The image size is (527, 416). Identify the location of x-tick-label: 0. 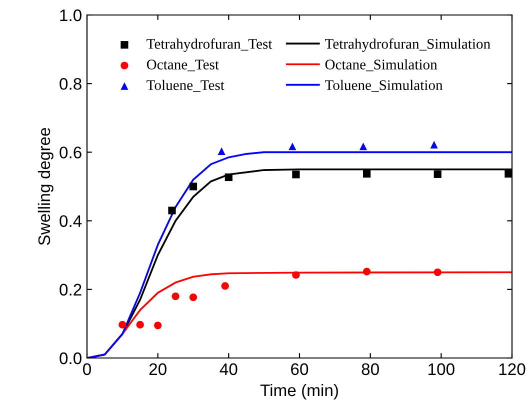
(87, 369).